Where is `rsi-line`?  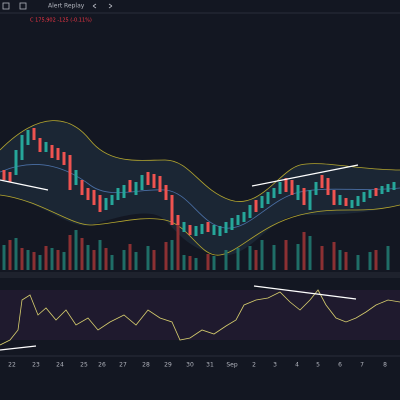
rsi-line is located at coordinates (200, 317).